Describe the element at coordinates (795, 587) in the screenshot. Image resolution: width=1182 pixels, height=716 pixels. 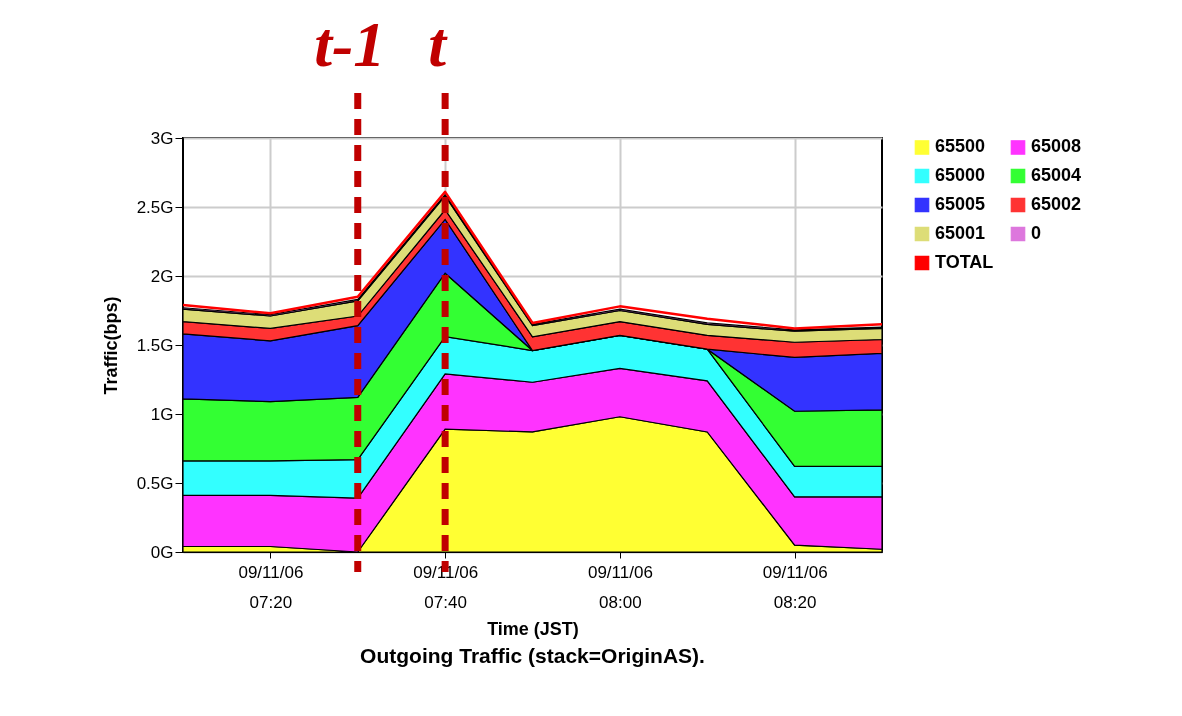
I see `x-tick-label: 09/11/06 08:20` at that location.